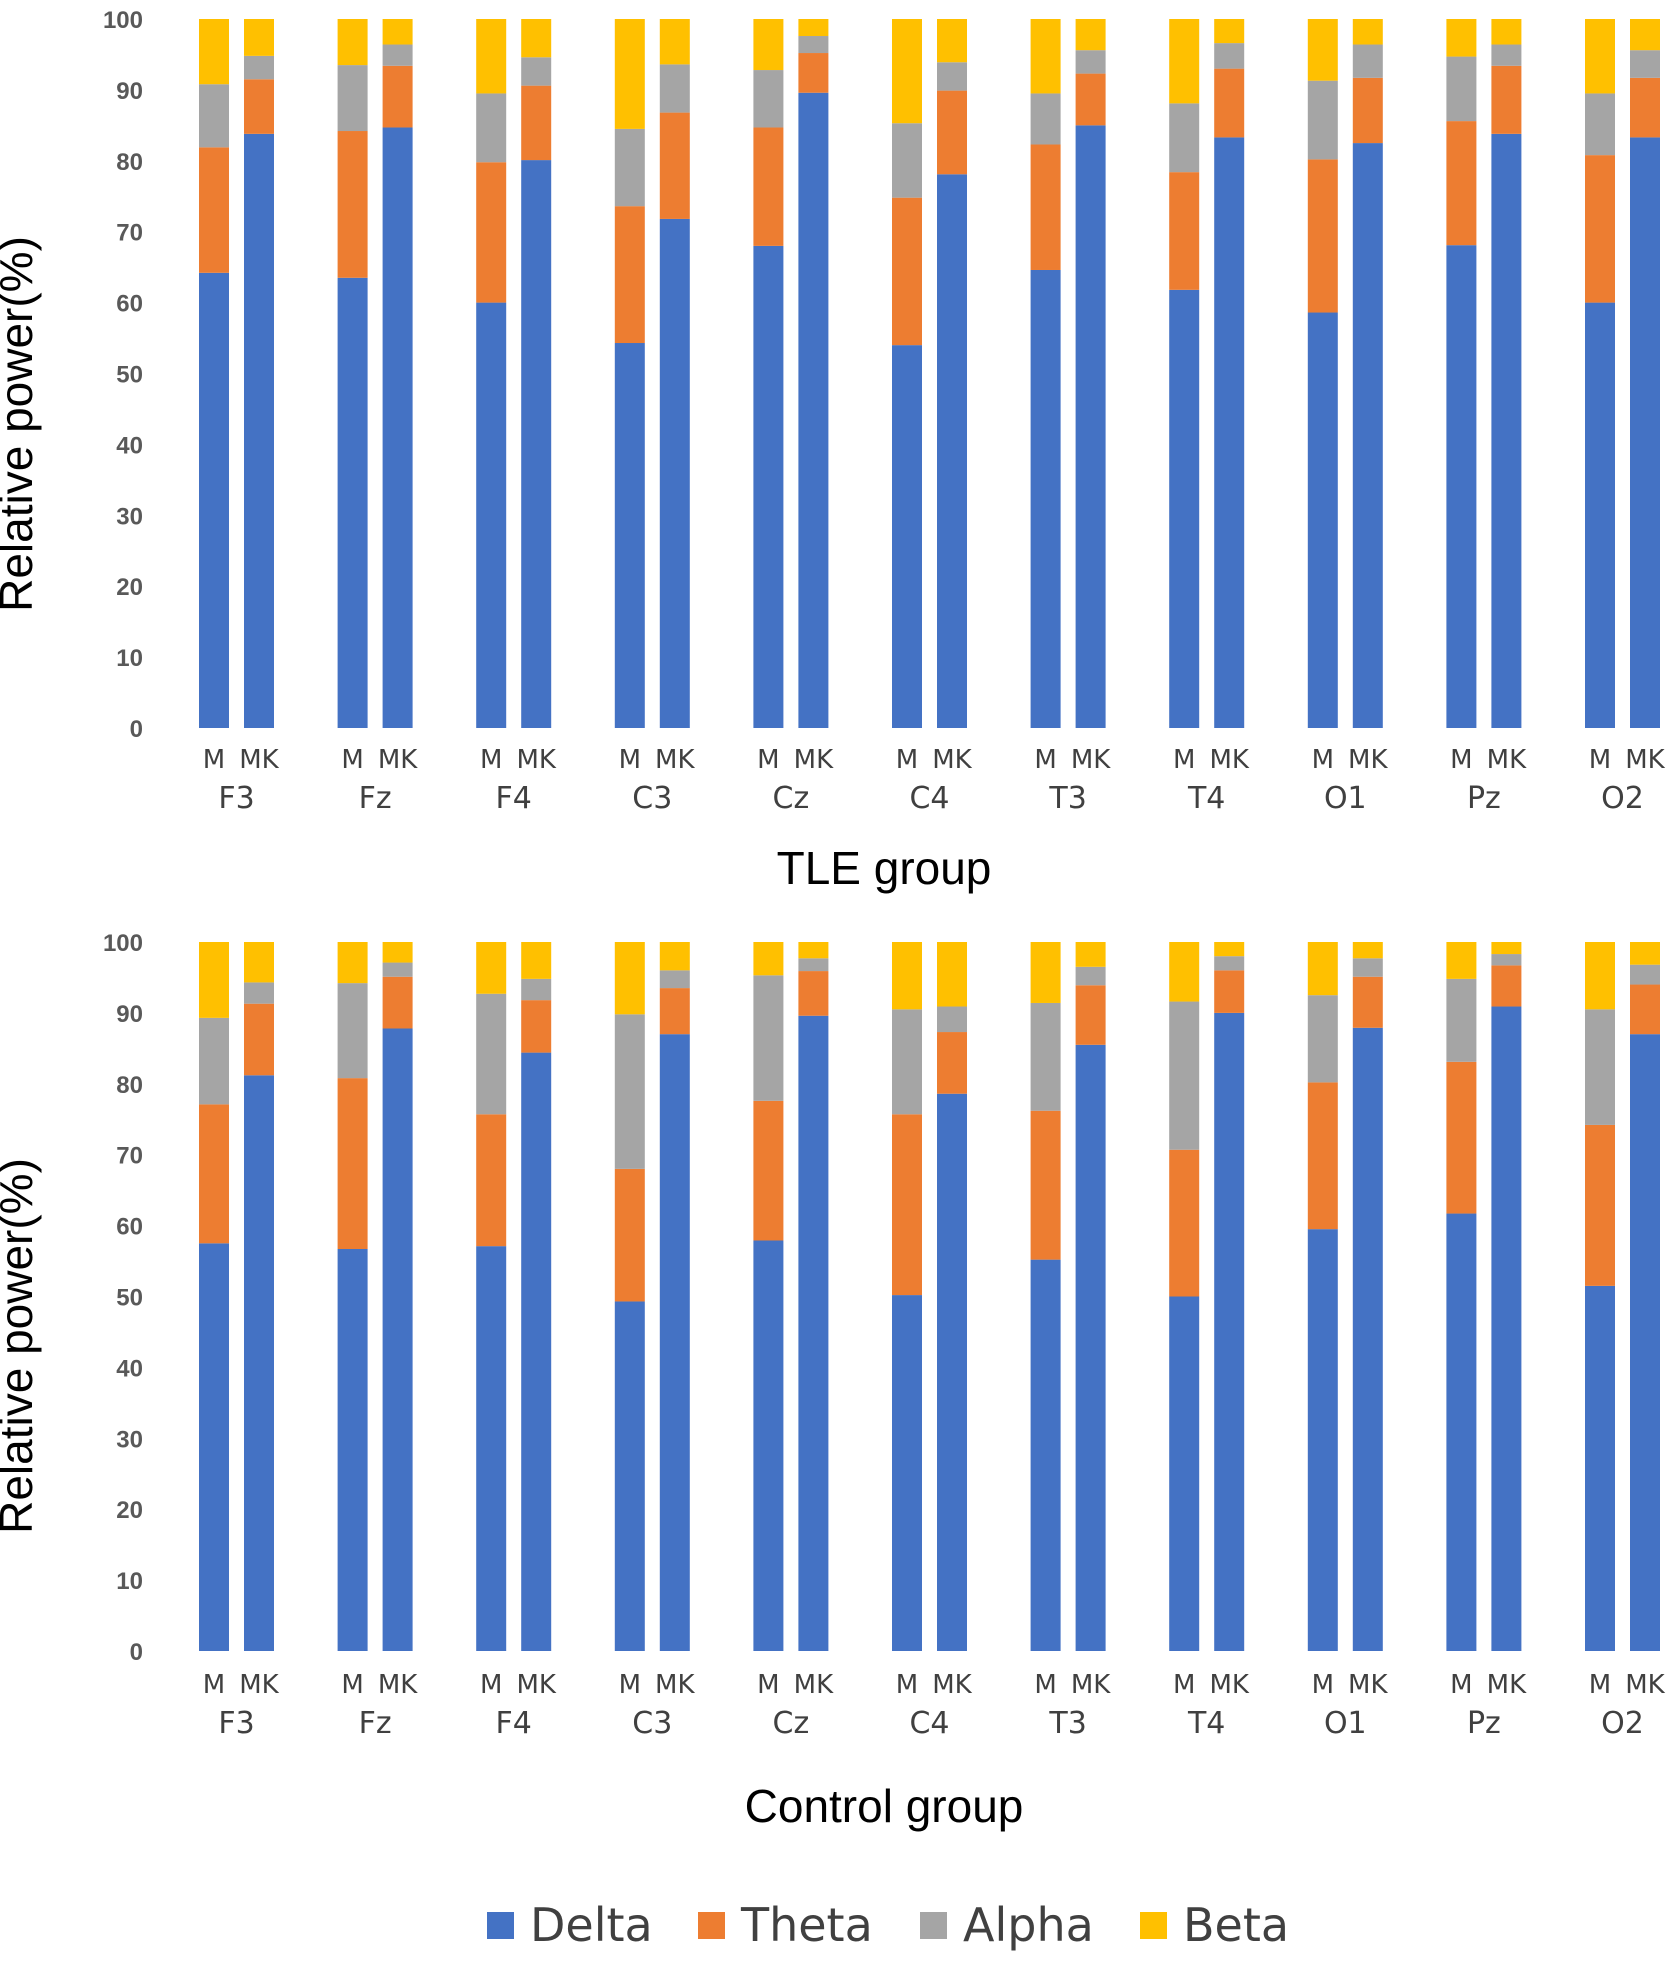 Image resolution: width=1678 pixels, height=1964 pixels. Describe the element at coordinates (1461, 89) in the screenshot. I see `bar-pz-m-alpha` at that location.